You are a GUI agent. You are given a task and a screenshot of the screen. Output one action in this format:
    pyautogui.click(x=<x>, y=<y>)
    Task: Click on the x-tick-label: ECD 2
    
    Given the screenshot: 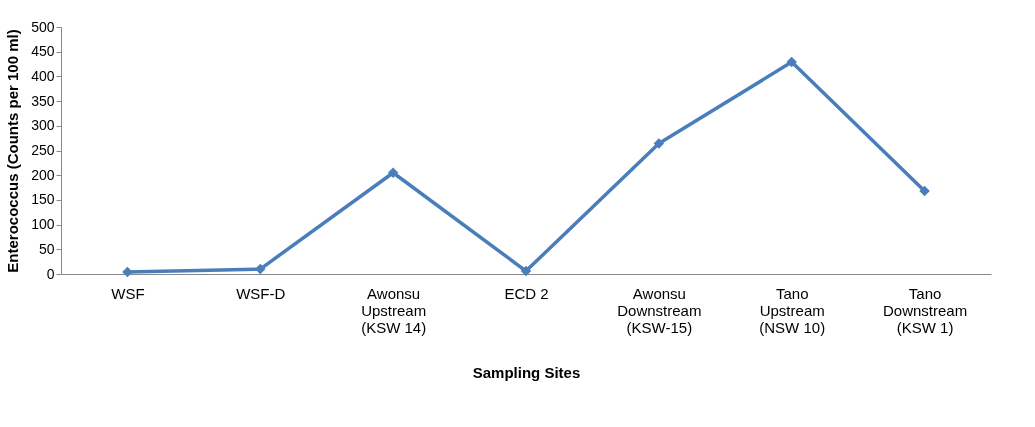 What is the action you would take?
    pyautogui.click(x=526, y=293)
    